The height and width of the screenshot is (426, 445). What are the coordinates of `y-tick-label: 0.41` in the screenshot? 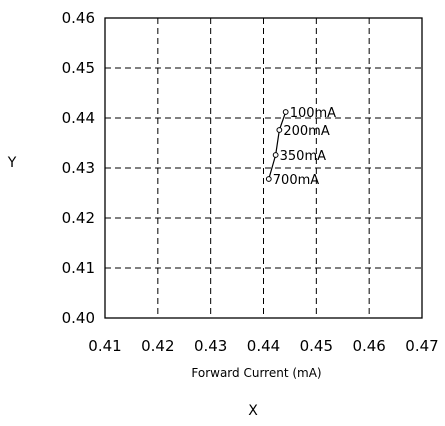 It's located at (78, 268).